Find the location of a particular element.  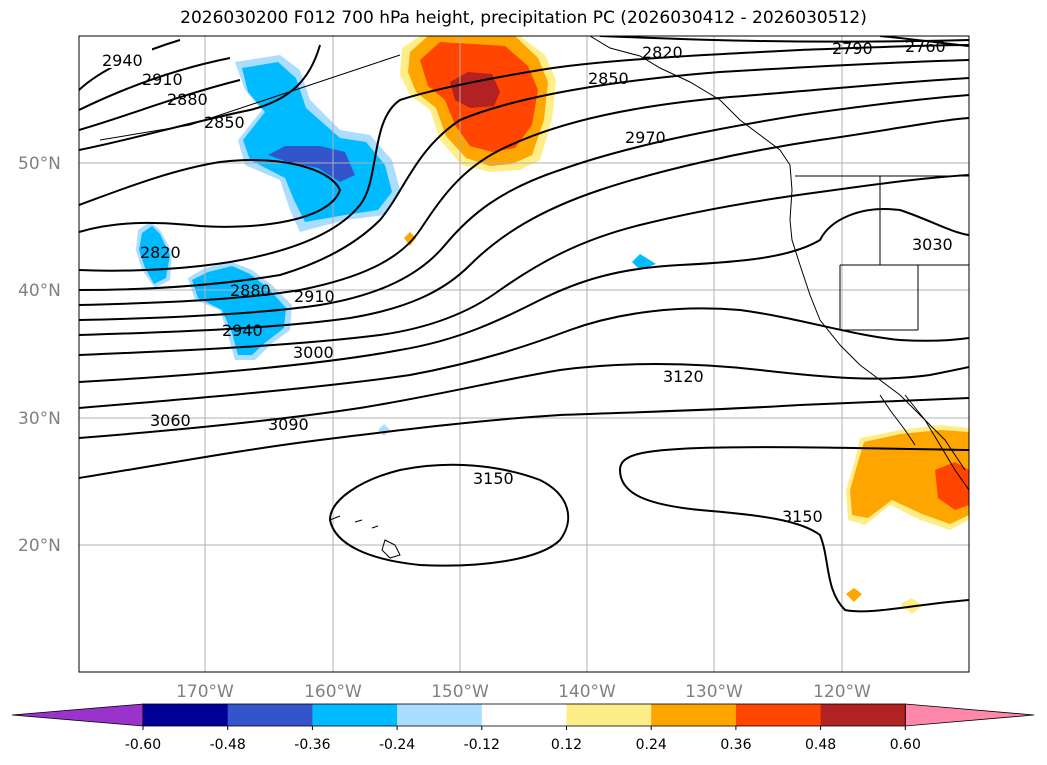

colorbar-tick-label: 0.48 is located at coordinates (820, 745).